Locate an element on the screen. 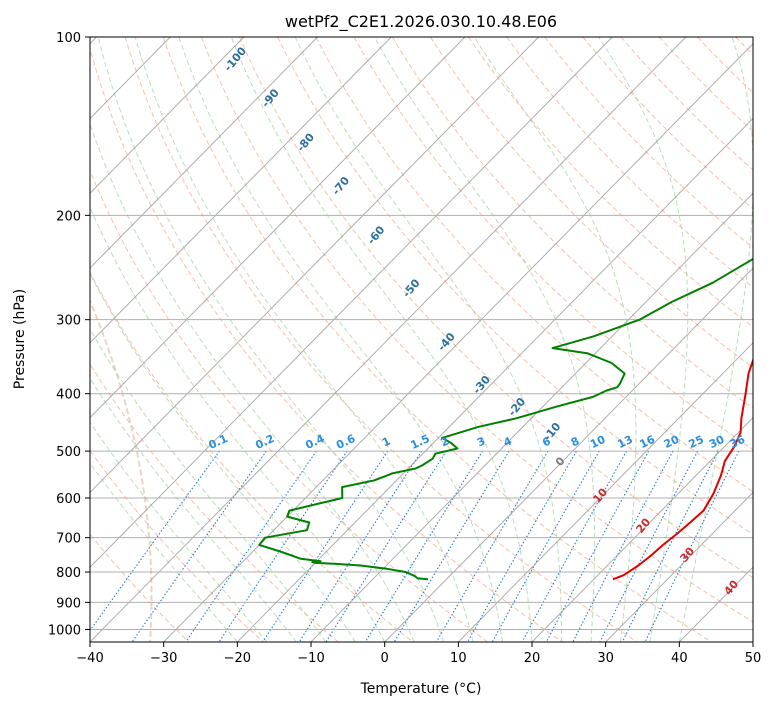  mixing-ratio-label: 13 is located at coordinates (624, 442).